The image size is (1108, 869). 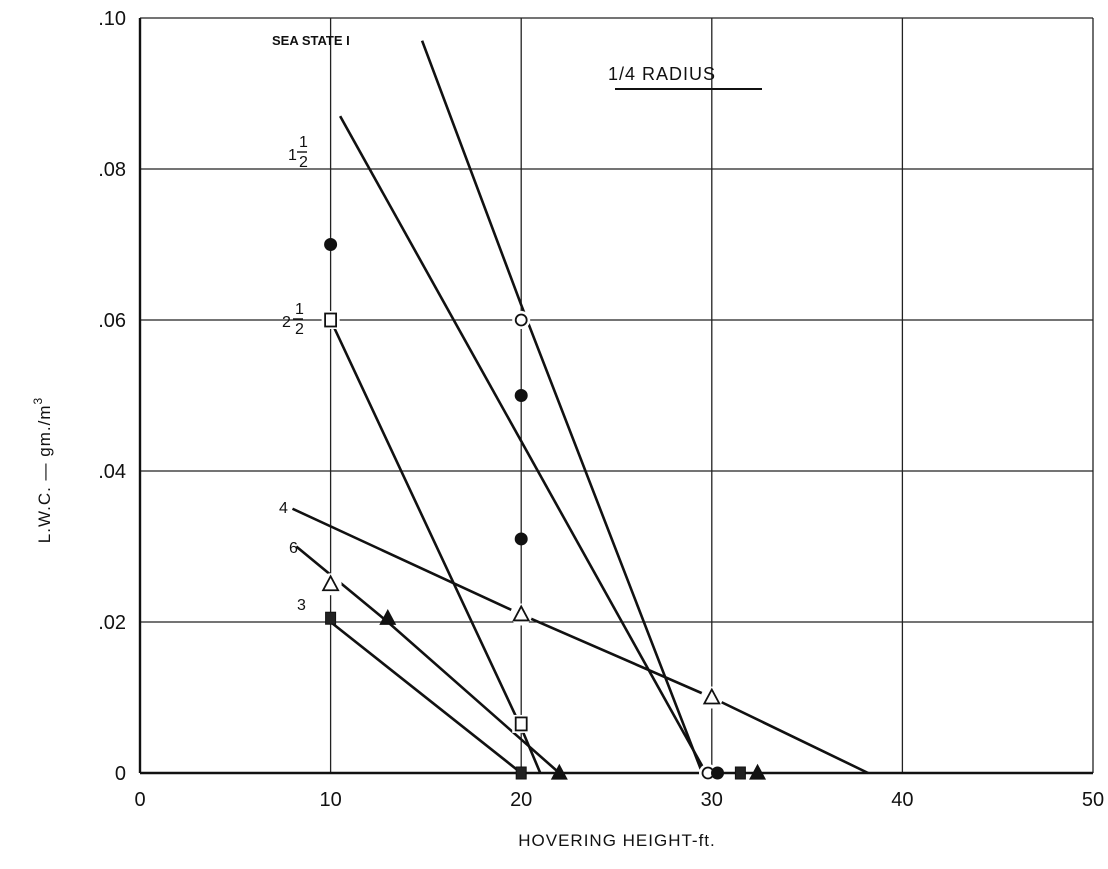 What do you see at coordinates (521, 320) in the screenshot?
I see `data-point-open-circle` at bounding box center [521, 320].